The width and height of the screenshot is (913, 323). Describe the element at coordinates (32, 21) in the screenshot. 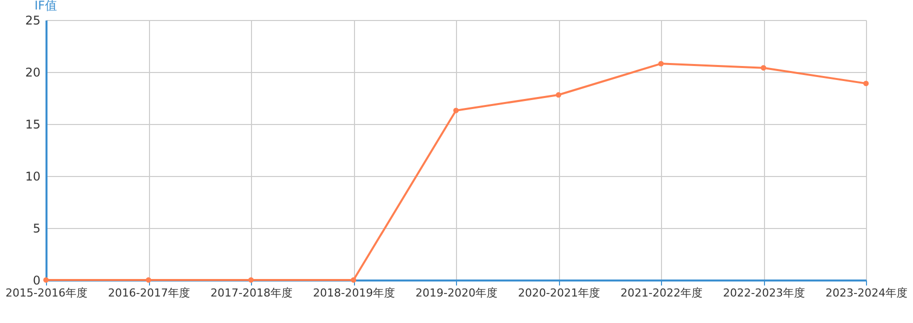

I see `y-tick-label: 25` at that location.